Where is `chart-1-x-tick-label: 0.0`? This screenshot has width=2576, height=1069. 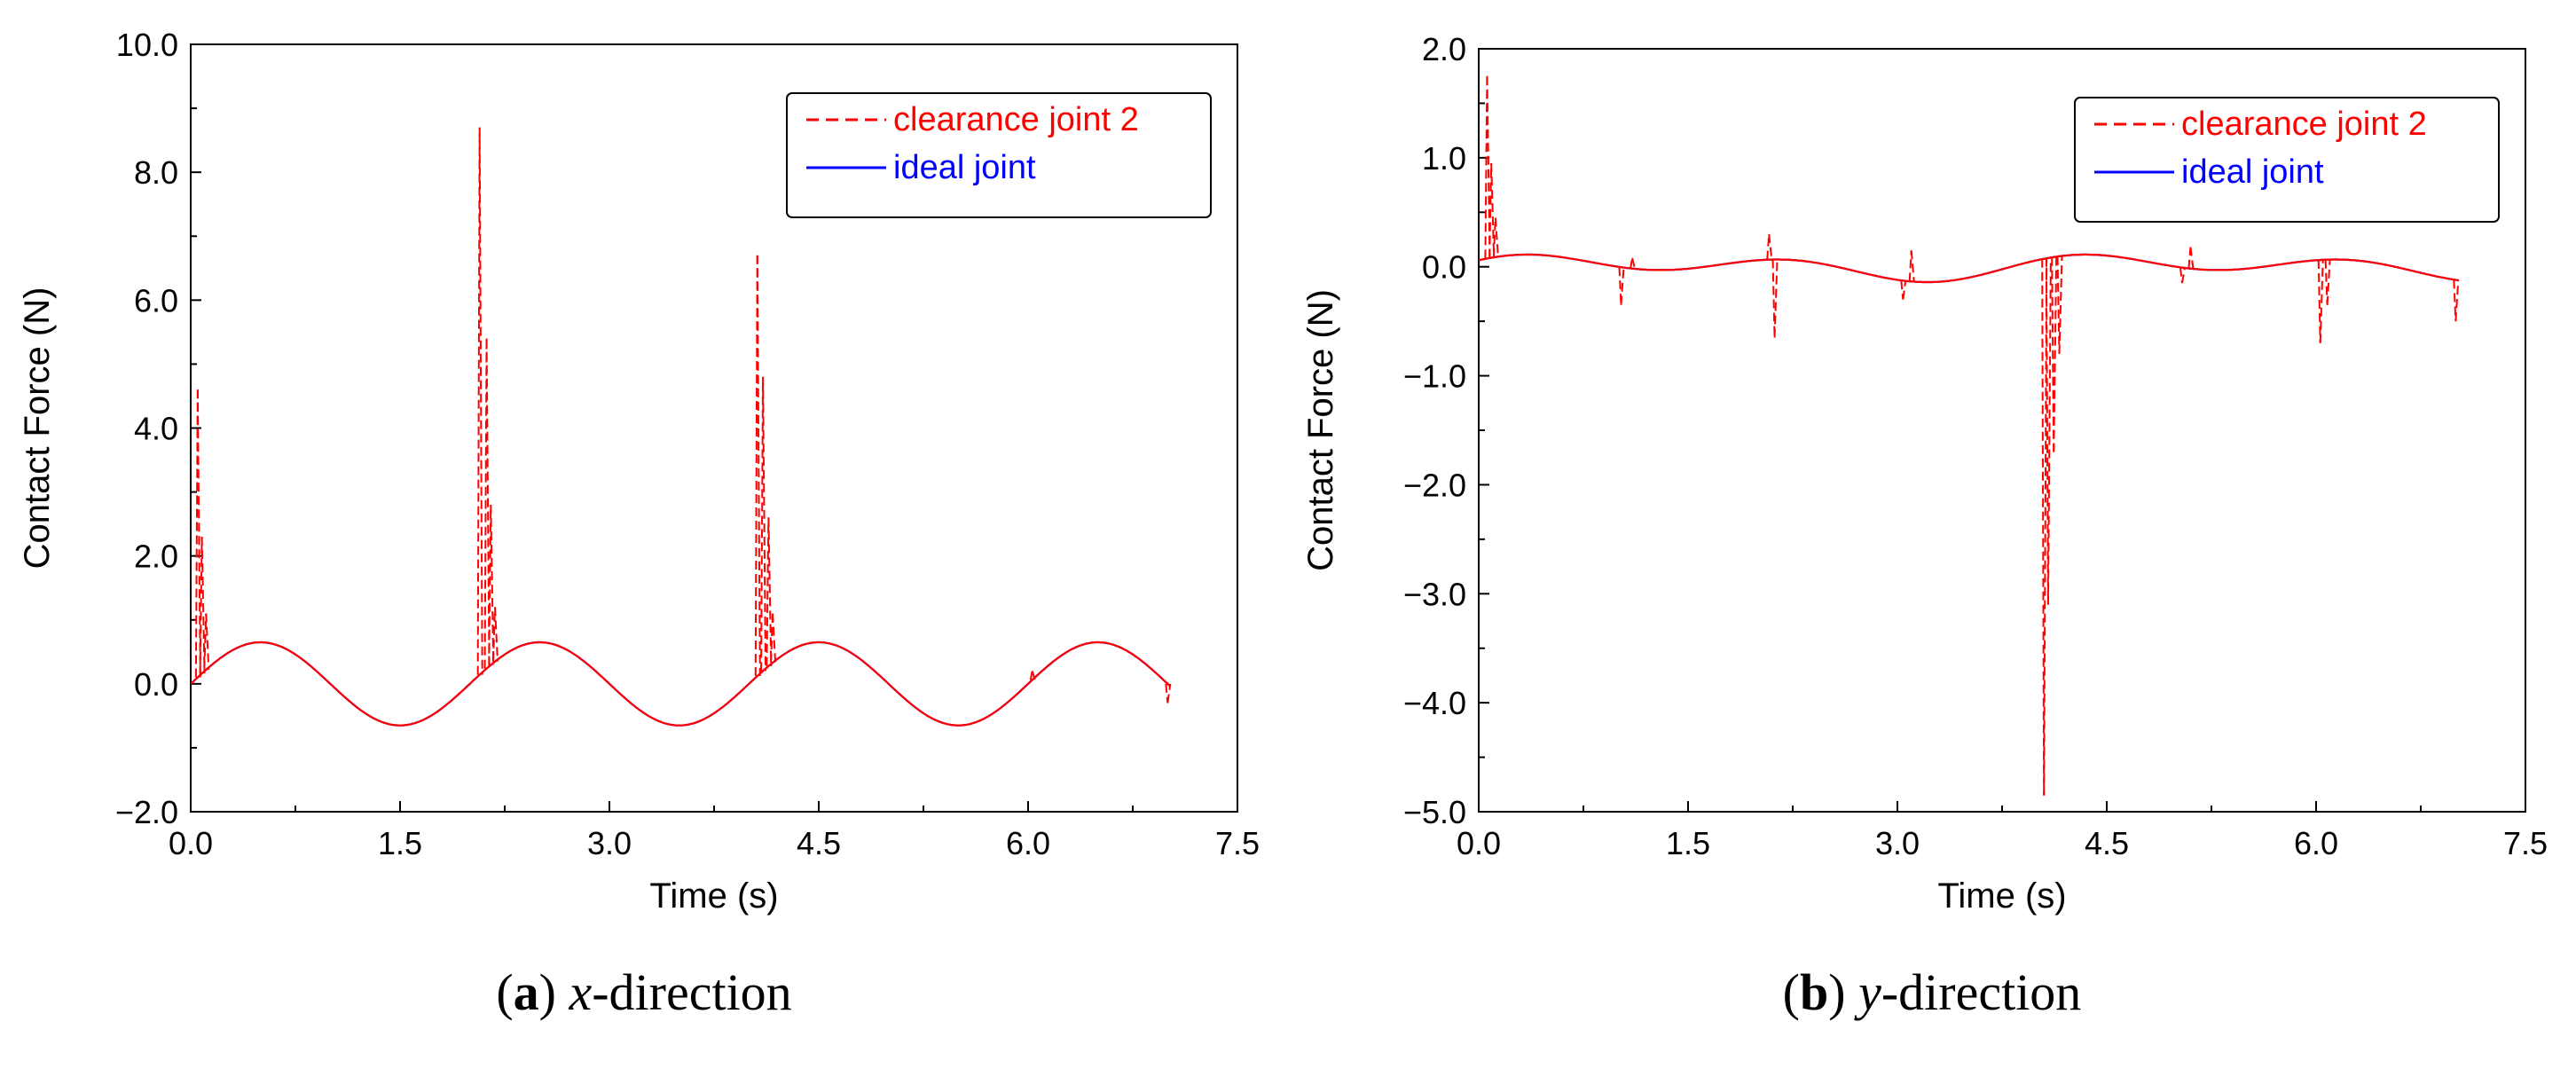
chart-1-x-tick-label: 0.0 is located at coordinates (1479, 843).